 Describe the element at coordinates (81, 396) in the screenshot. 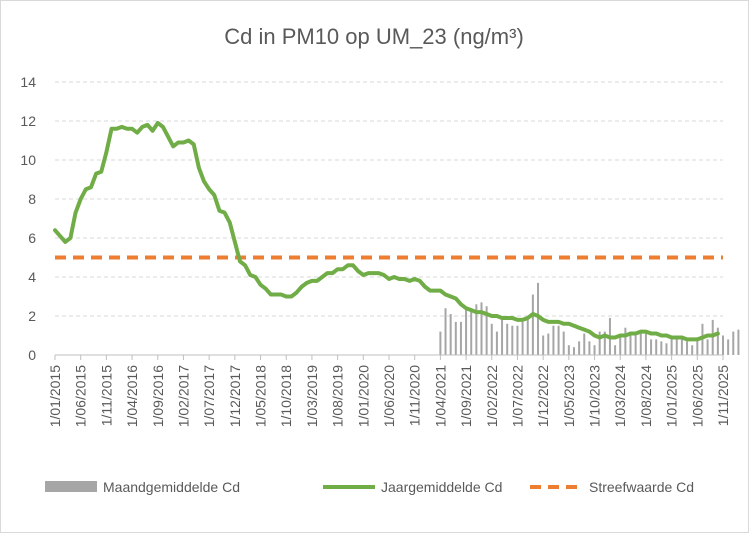

I see `x-tick-label: 1/06/2015` at that location.